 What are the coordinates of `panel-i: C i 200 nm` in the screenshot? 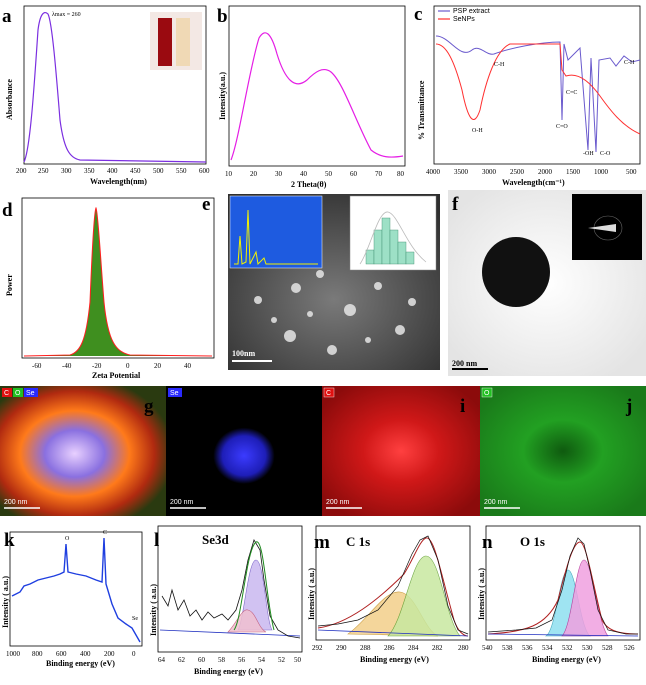 It's located at (401, 451).